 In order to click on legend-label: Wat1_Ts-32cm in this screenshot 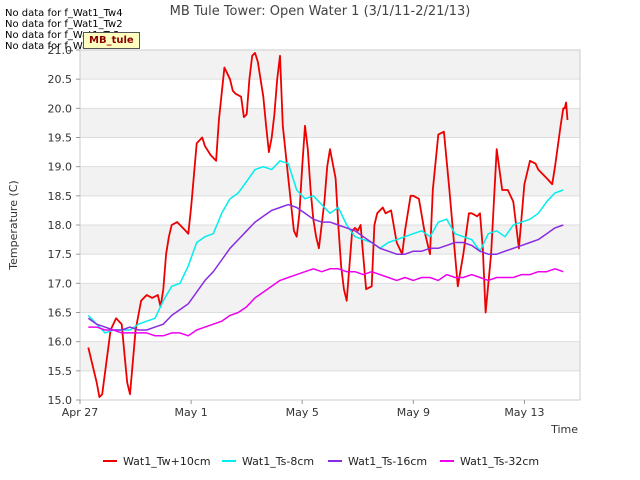, I will do `click(499, 461)`.